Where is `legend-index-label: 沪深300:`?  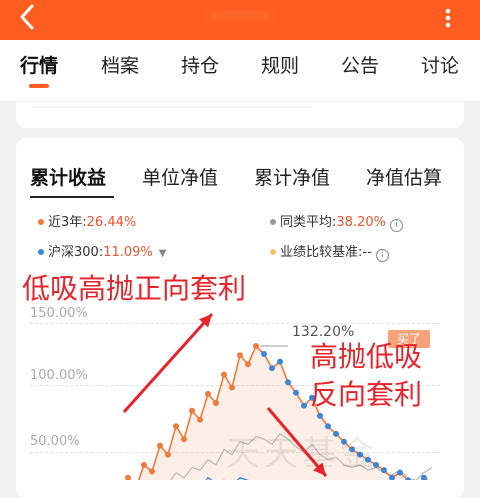
legend-index-label: 沪深300: is located at coordinates (76, 252).